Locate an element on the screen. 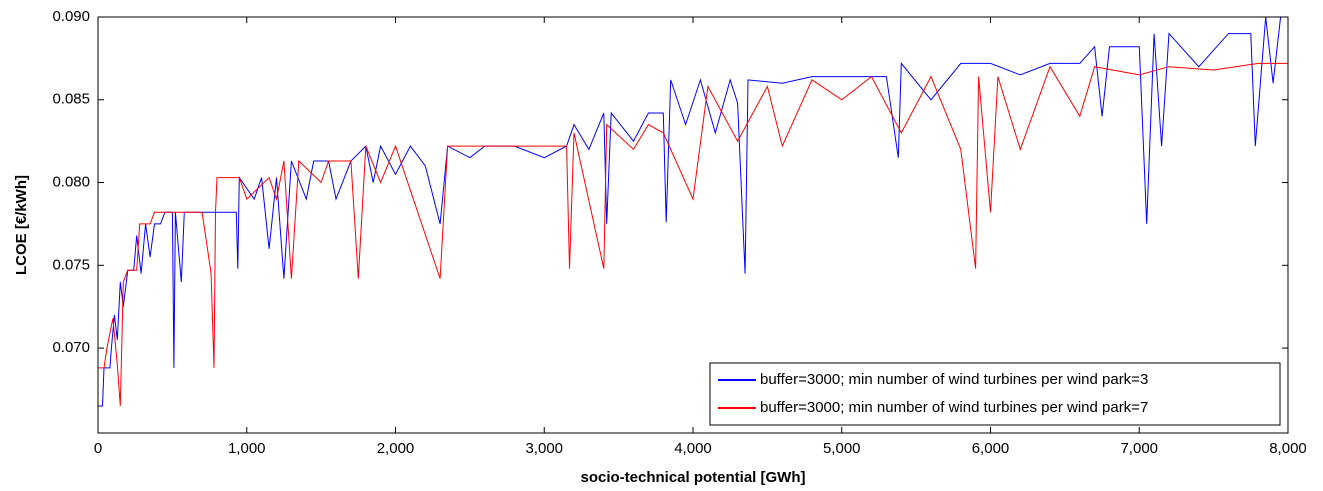  x-tick-label: 5,000 is located at coordinates (842, 448).